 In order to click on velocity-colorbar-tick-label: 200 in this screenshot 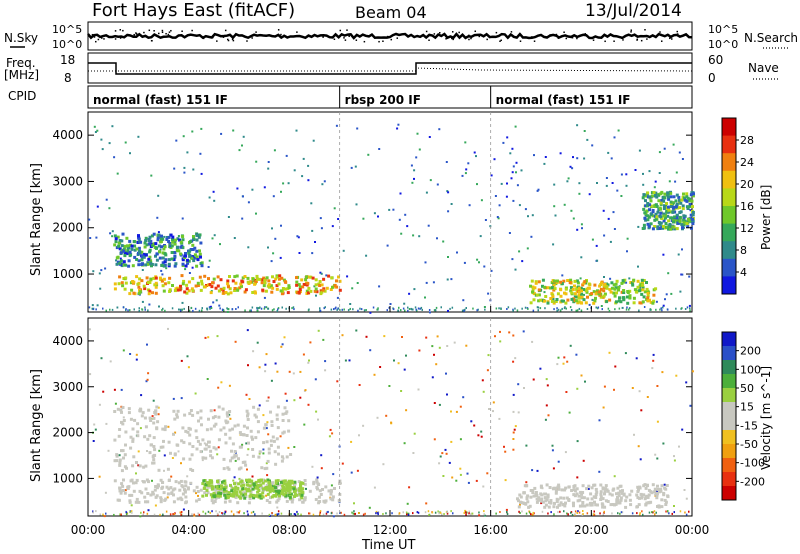, I will do `click(750, 351)`.